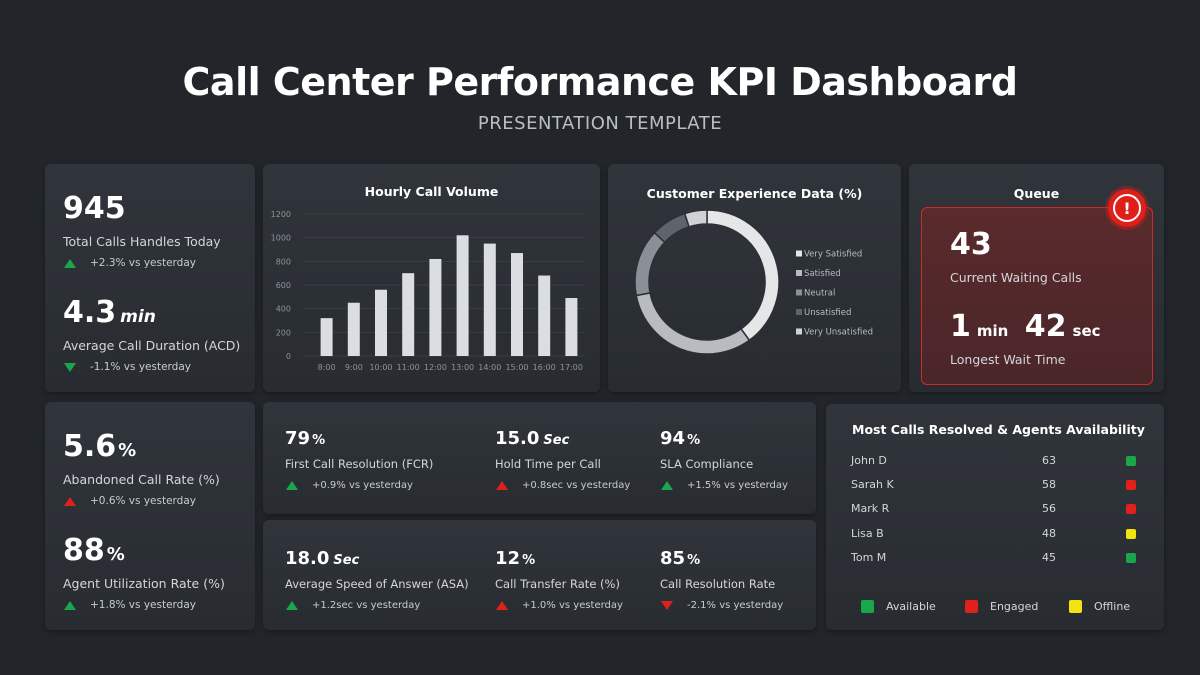 The height and width of the screenshot is (675, 1200). Describe the element at coordinates (721, 559) in the screenshot. I see `kpi-value: 85%` at that location.